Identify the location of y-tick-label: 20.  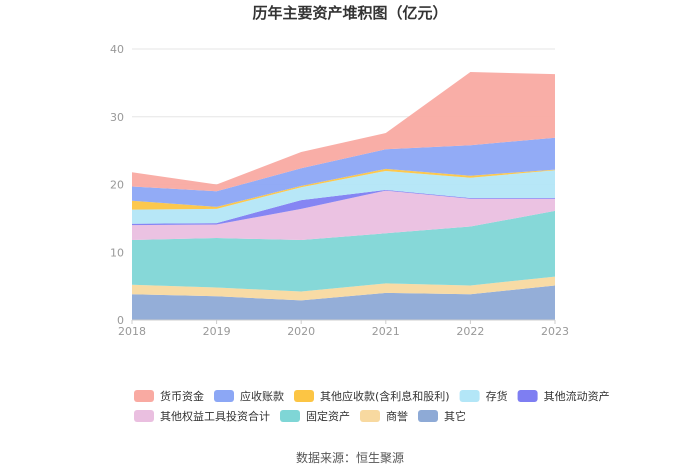
(117, 185).